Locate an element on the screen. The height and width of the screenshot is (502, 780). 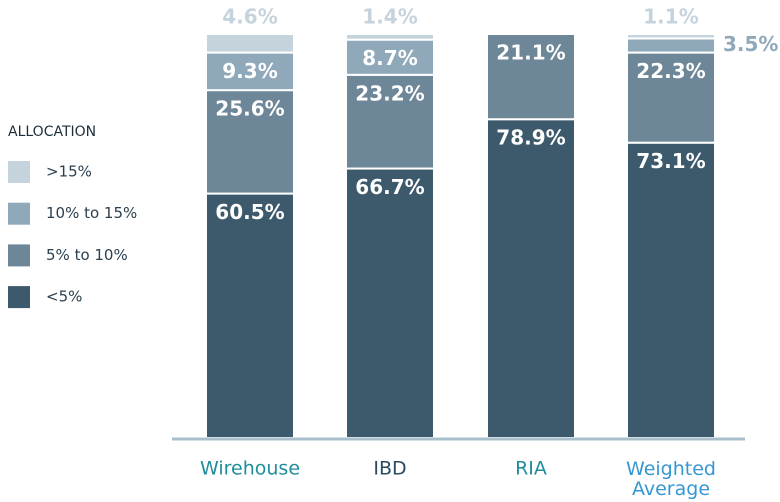
x-tick-label: Weighted Average is located at coordinates (671, 479).